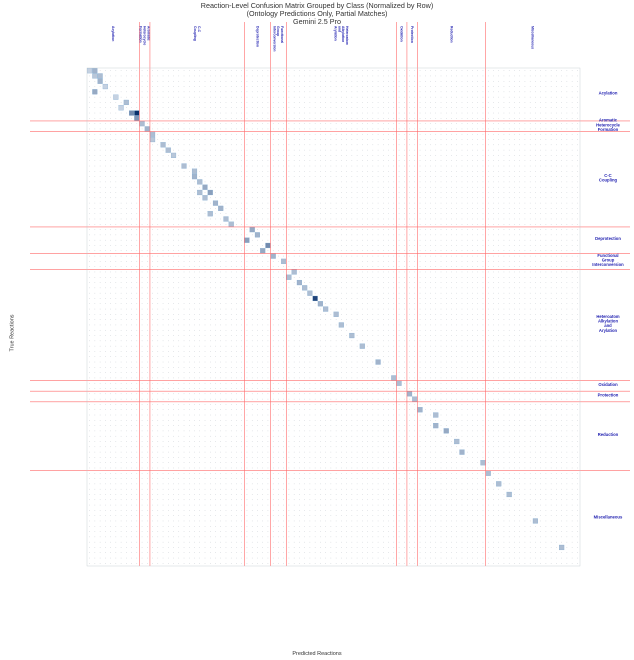  Describe the element at coordinates (278, 38) in the screenshot. I see `class-label-top: FunctionalGroupInterconversion` at that location.